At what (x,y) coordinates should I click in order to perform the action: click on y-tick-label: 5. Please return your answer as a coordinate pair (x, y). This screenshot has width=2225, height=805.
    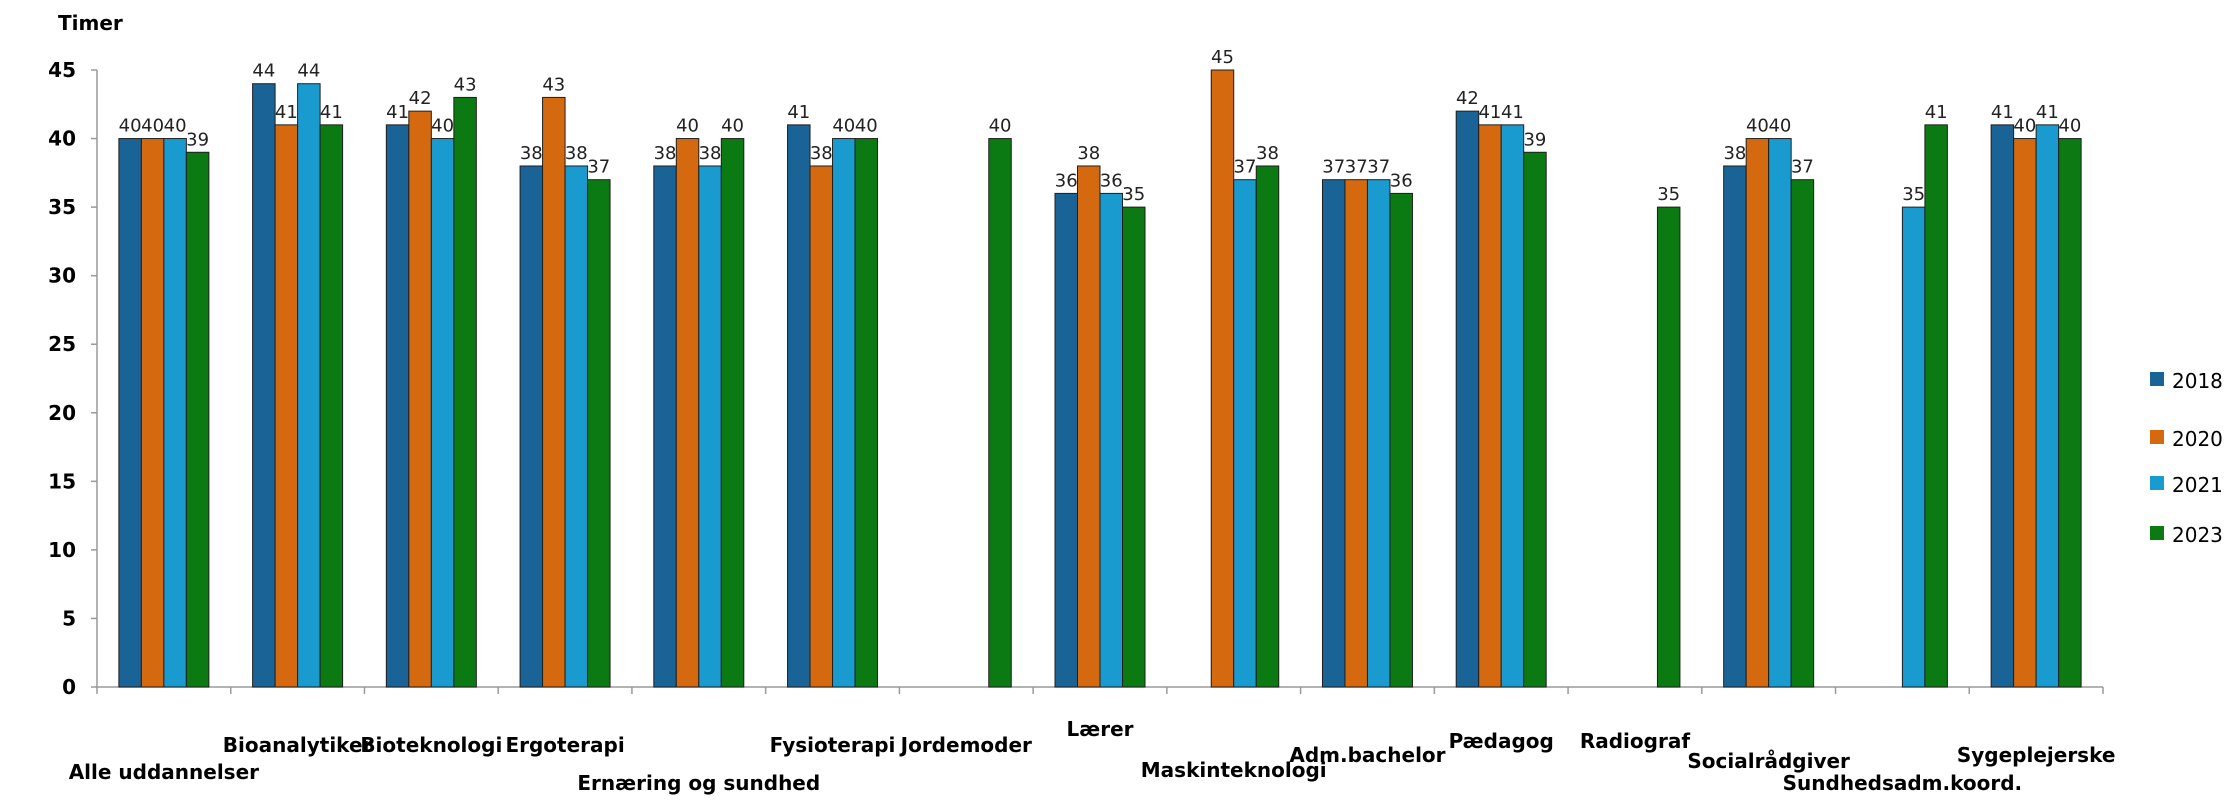
    Looking at the image, I should click on (69, 618).